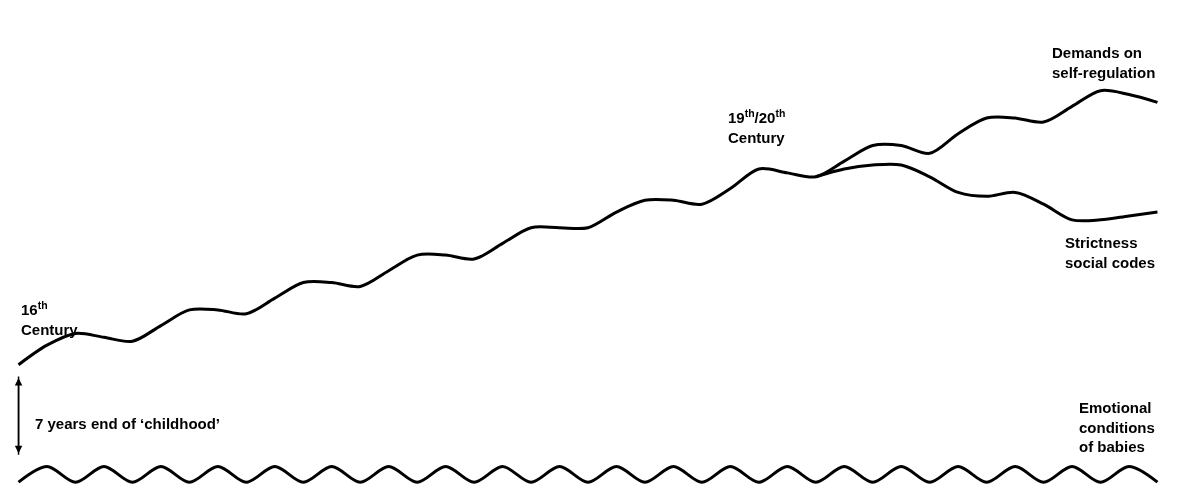 The height and width of the screenshot is (495, 1191). What do you see at coordinates (128, 423) in the screenshot?
I see `annotation: 7 years end of ‘childhood’` at bounding box center [128, 423].